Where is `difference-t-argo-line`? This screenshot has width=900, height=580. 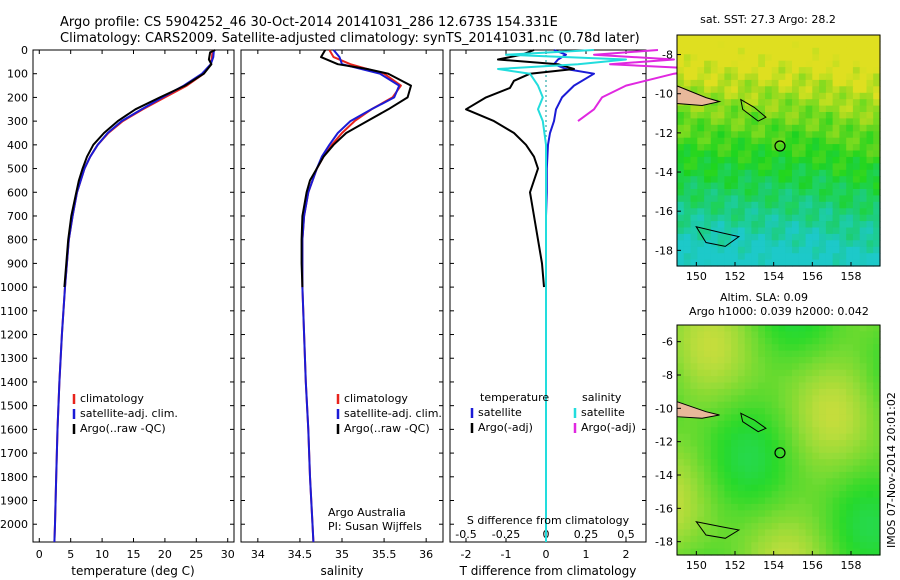
difference-t-argo-line is located at coordinates (520, 168).